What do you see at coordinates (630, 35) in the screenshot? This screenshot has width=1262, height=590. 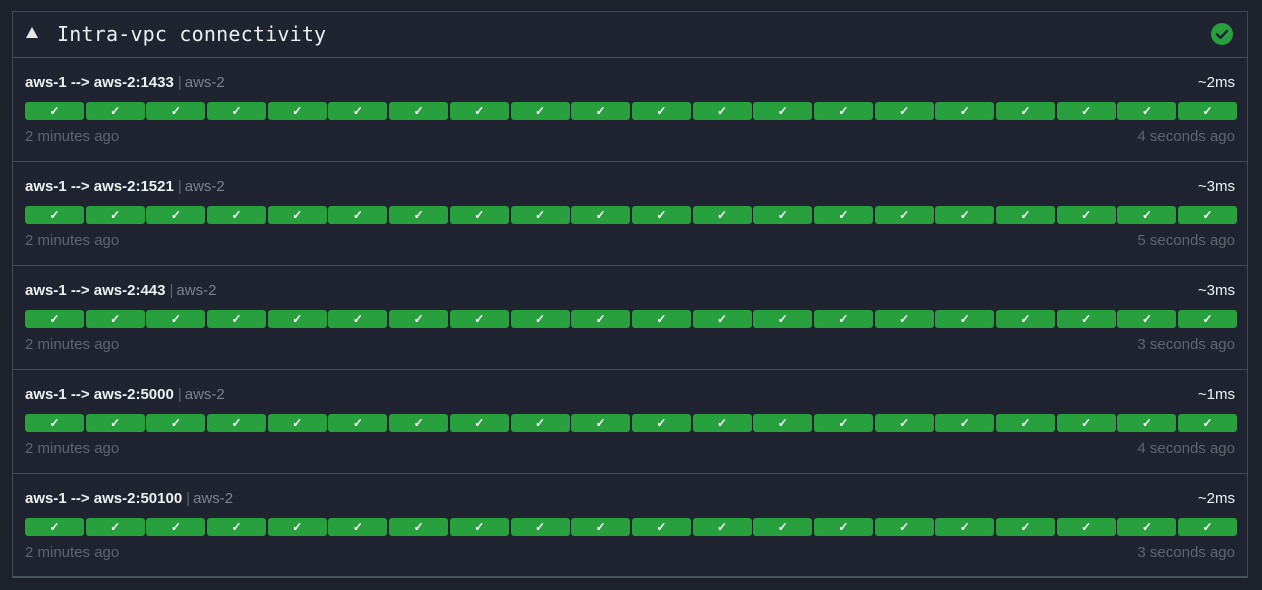 I see `panel-header: Intra-vpc connectivity` at bounding box center [630, 35].